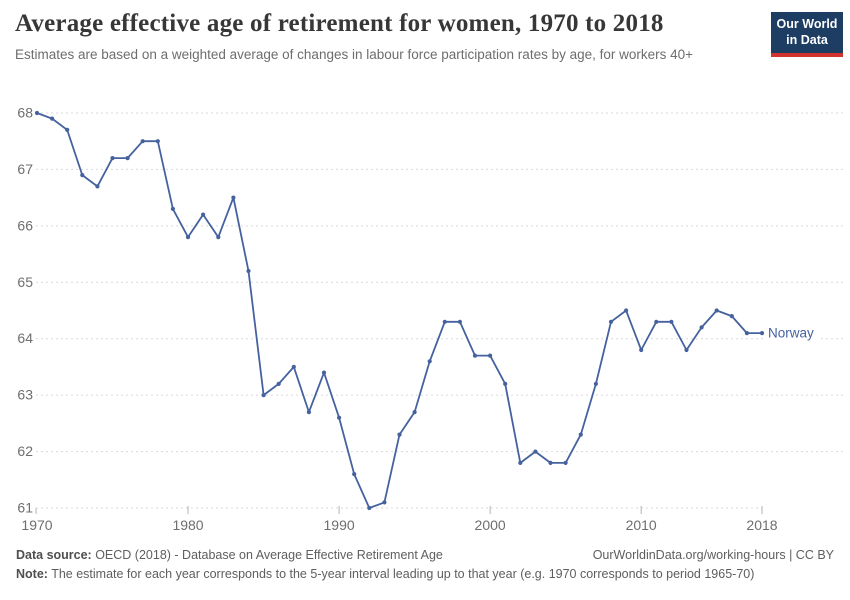 Image resolution: width=850 pixels, height=600 pixels. I want to click on y-axis-tick-label: 65, so click(25, 282).